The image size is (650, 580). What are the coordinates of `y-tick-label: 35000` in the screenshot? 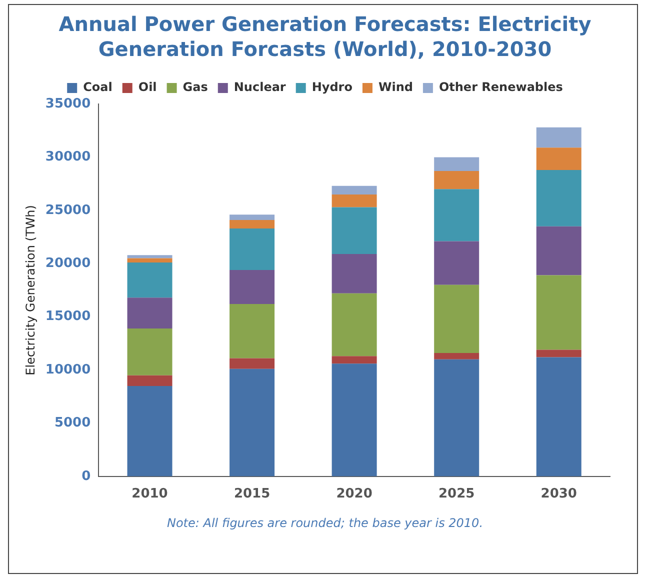 It's located at (68, 104).